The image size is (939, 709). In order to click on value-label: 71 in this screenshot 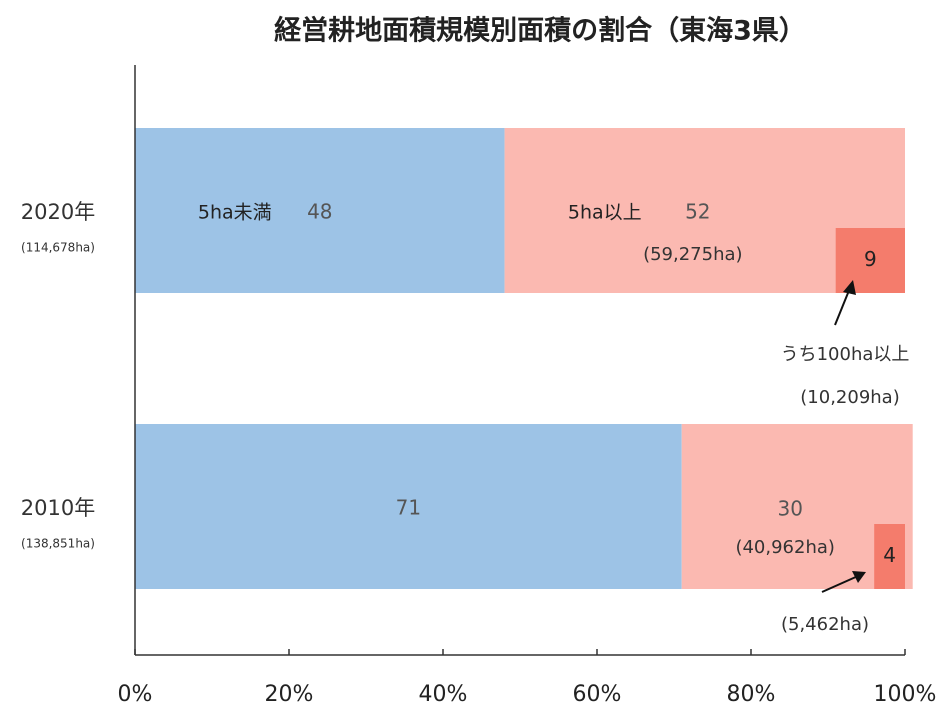, I will do `click(408, 508)`.